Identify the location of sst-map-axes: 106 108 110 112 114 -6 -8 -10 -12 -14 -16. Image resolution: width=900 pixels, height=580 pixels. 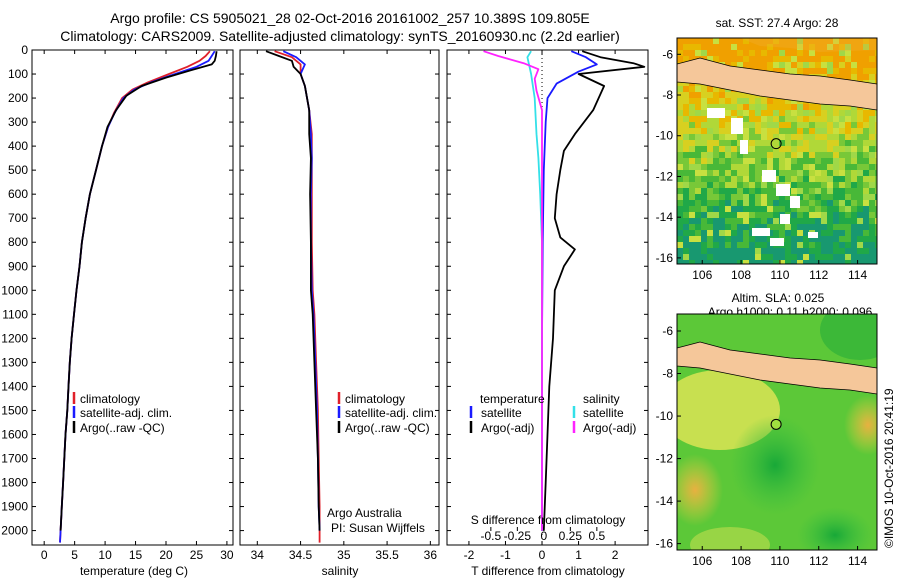
(762, 164).